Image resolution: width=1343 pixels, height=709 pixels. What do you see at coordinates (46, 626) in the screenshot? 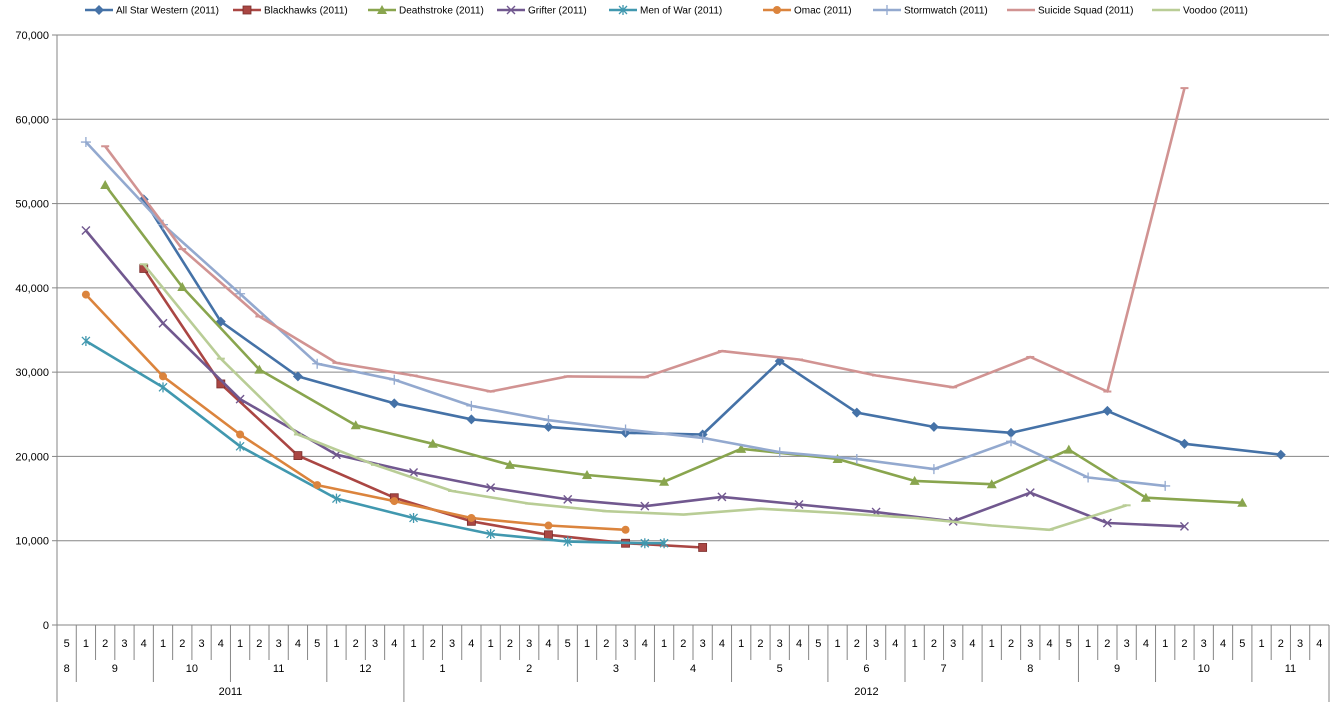
I see `y-tick-label: 0` at bounding box center [46, 626].